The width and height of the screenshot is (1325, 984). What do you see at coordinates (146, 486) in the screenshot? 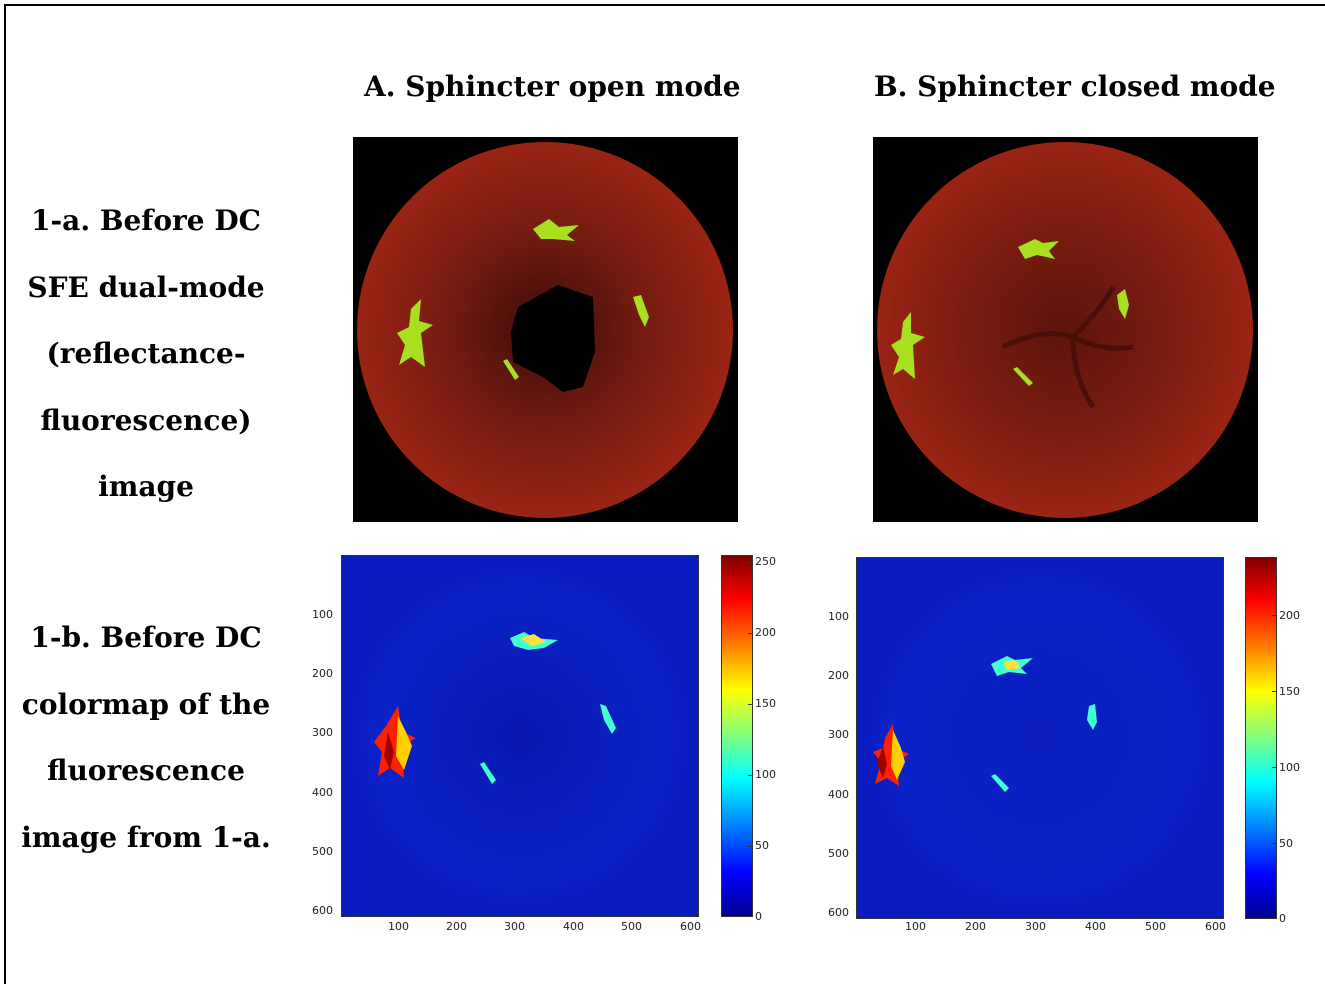
I see `row-label-line: image` at bounding box center [146, 486].